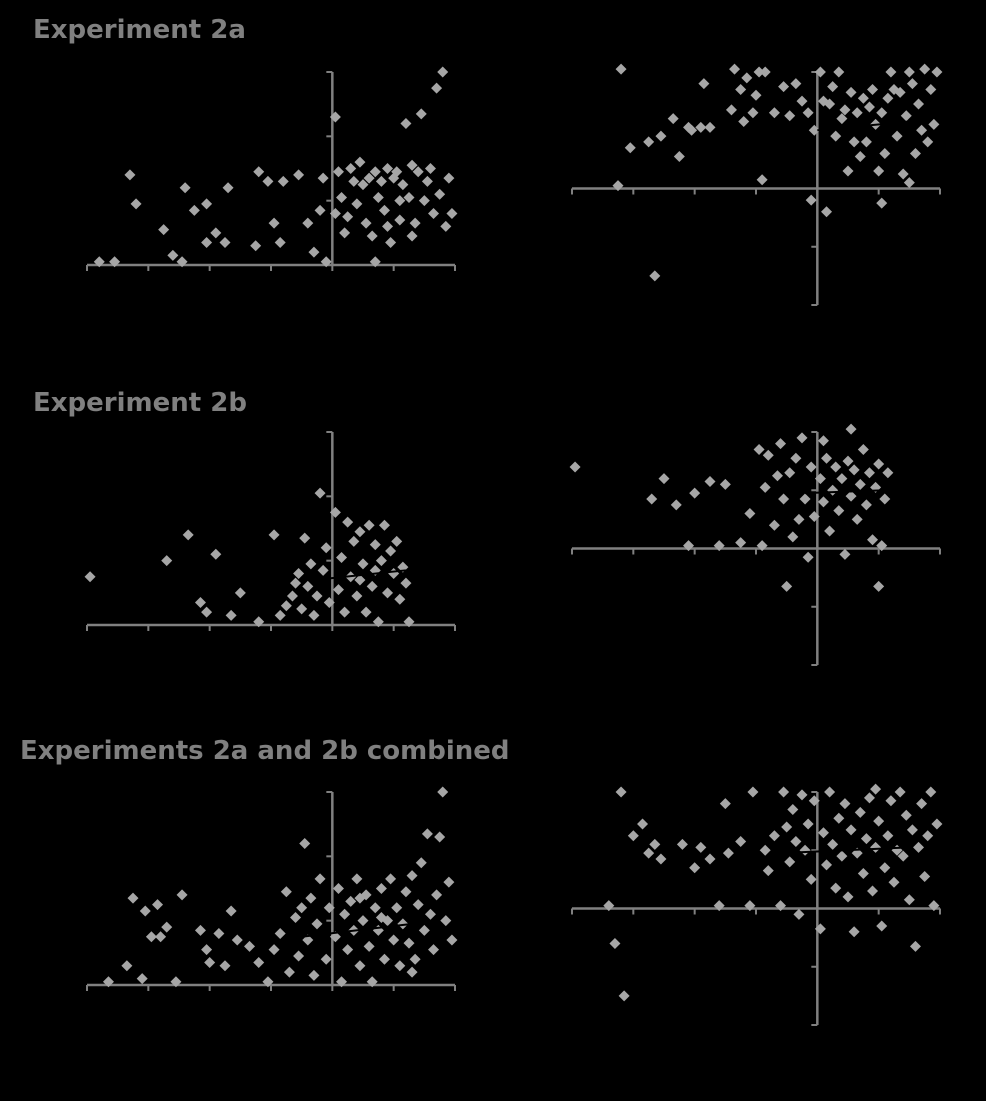  I want to click on section-title-2b: Experiment 2b, so click(140, 403).